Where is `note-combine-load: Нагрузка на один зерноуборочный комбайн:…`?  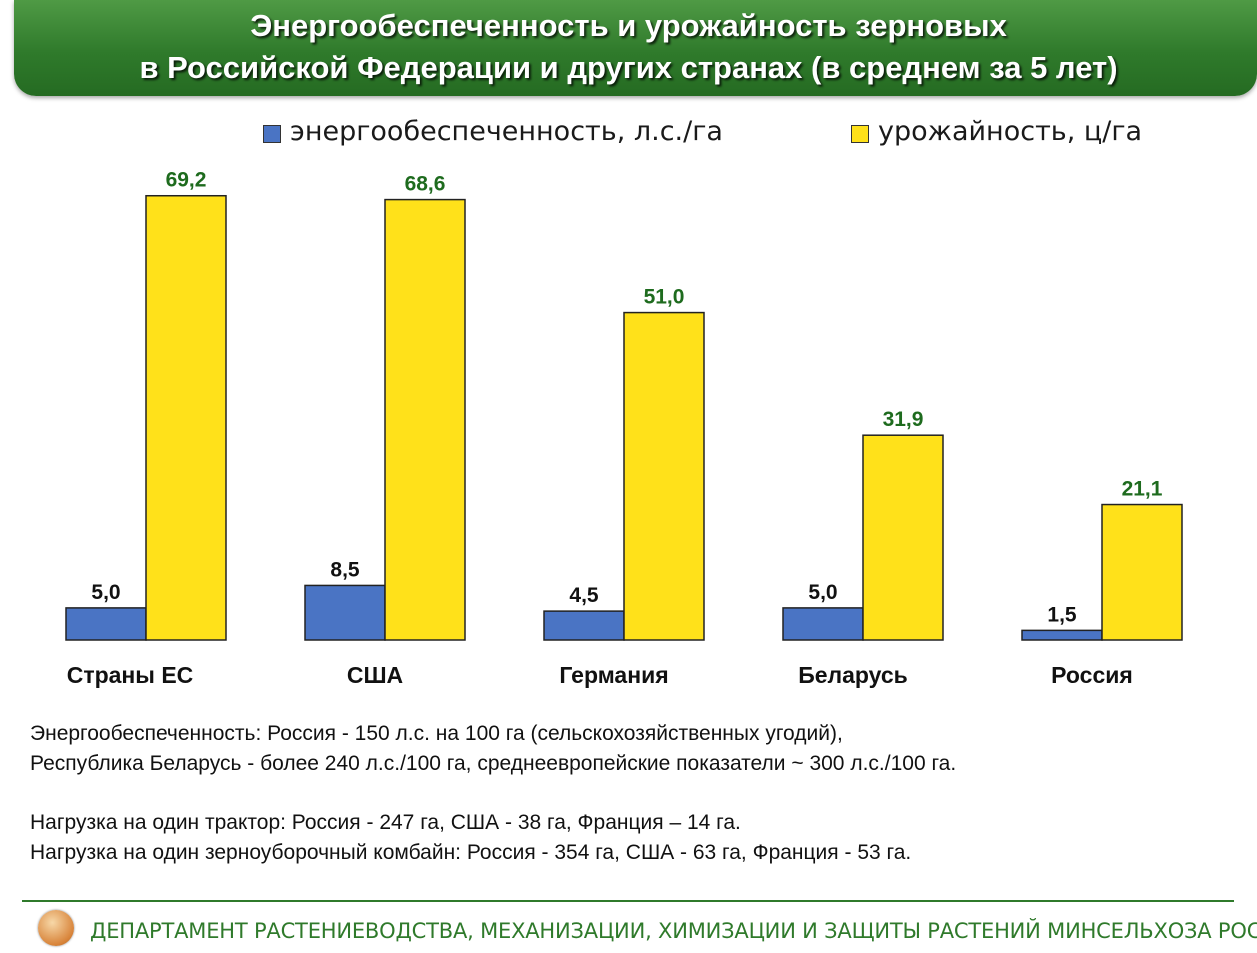
note-combine-load: Нагрузка на один зерноуборочный комбайн:… is located at coordinates (471, 852).